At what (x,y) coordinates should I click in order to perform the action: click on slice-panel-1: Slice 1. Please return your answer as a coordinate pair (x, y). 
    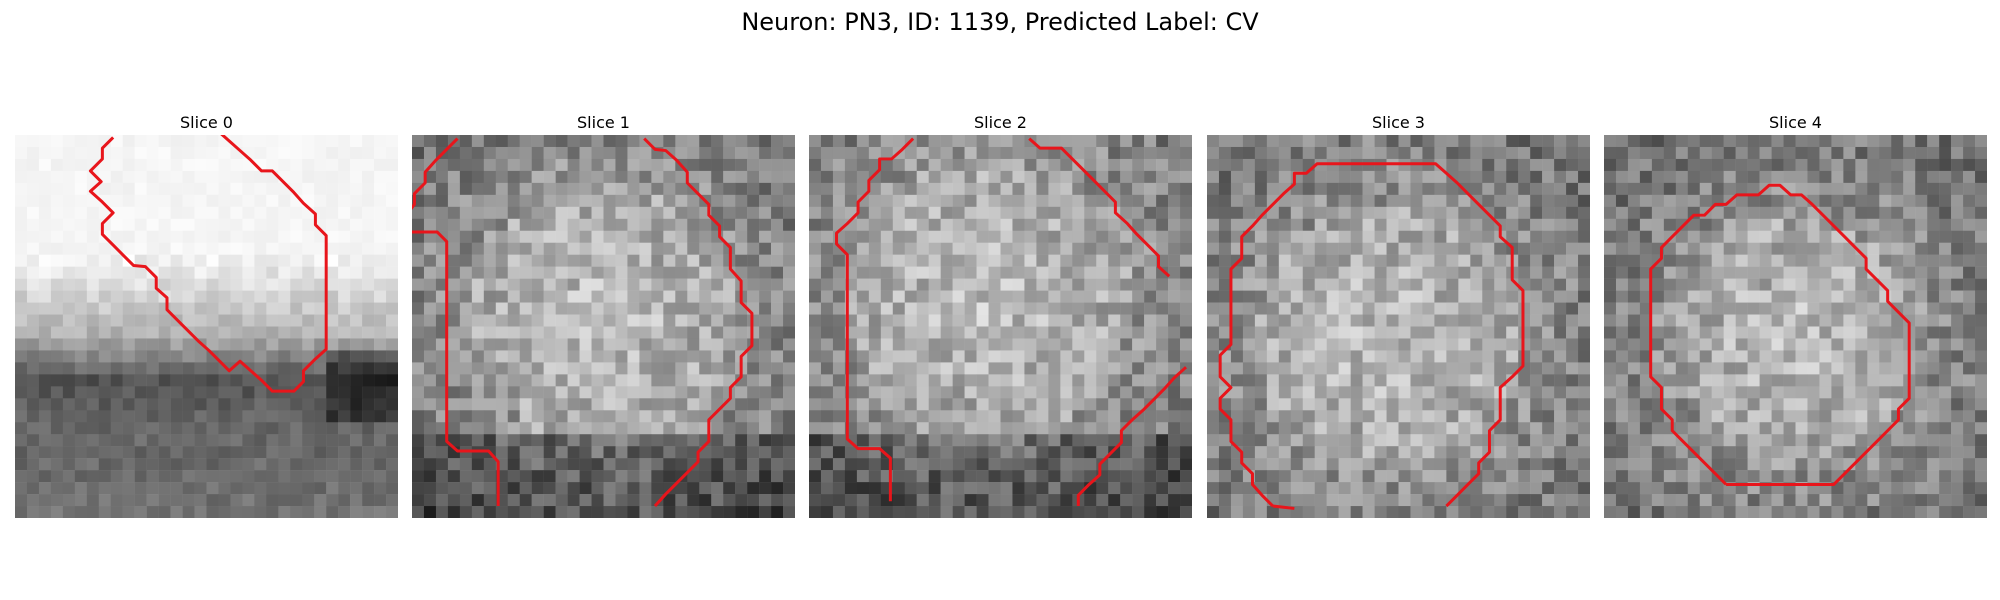
    Looking at the image, I should click on (603, 314).